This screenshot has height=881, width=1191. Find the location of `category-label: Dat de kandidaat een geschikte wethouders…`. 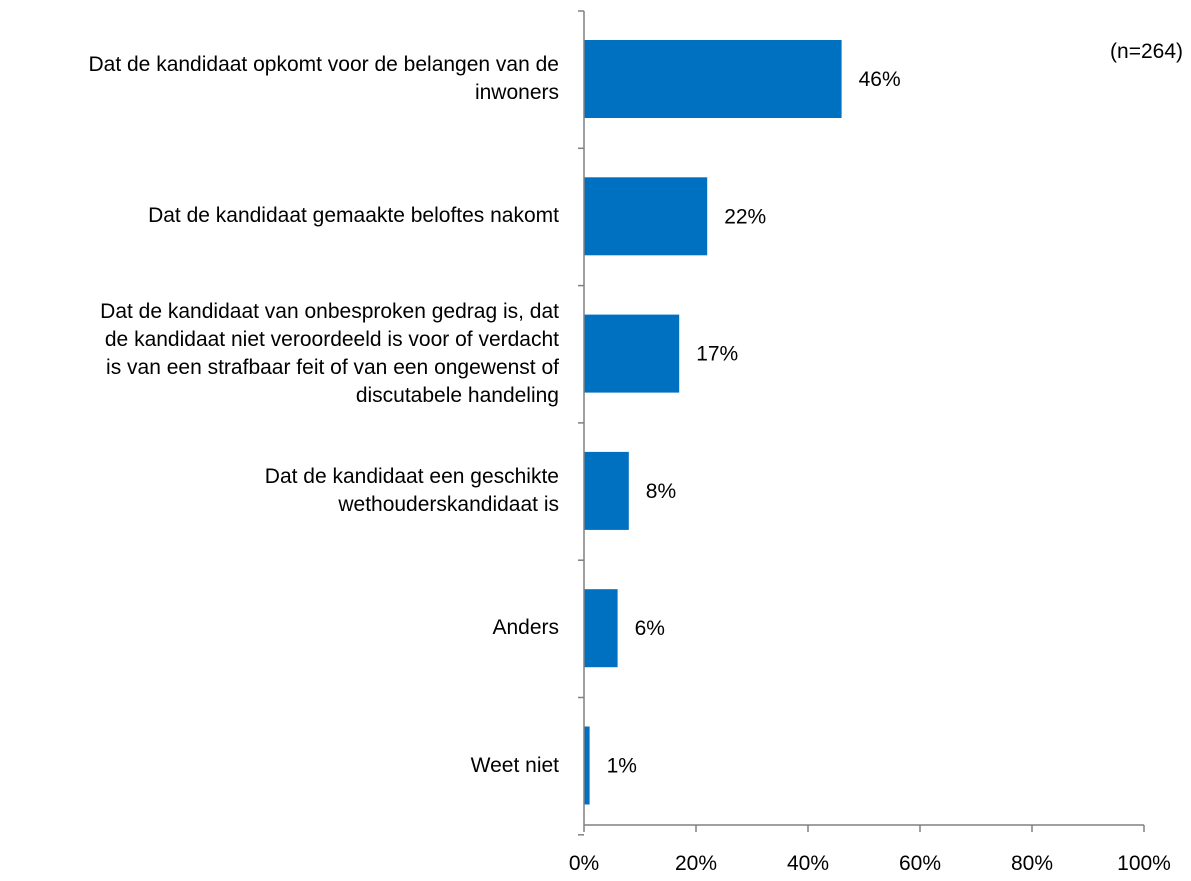

category-label: Dat de kandidaat een geschikte wethouders… is located at coordinates (279, 491).